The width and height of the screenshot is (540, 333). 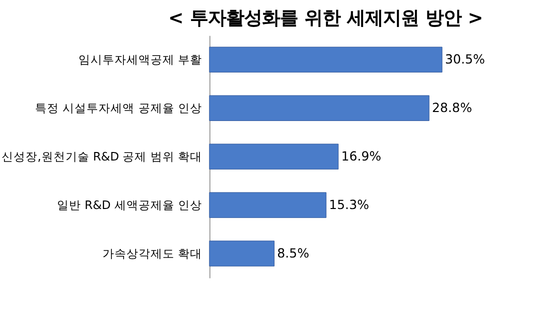 I want to click on data-label: 15.3%, so click(x=349, y=204).